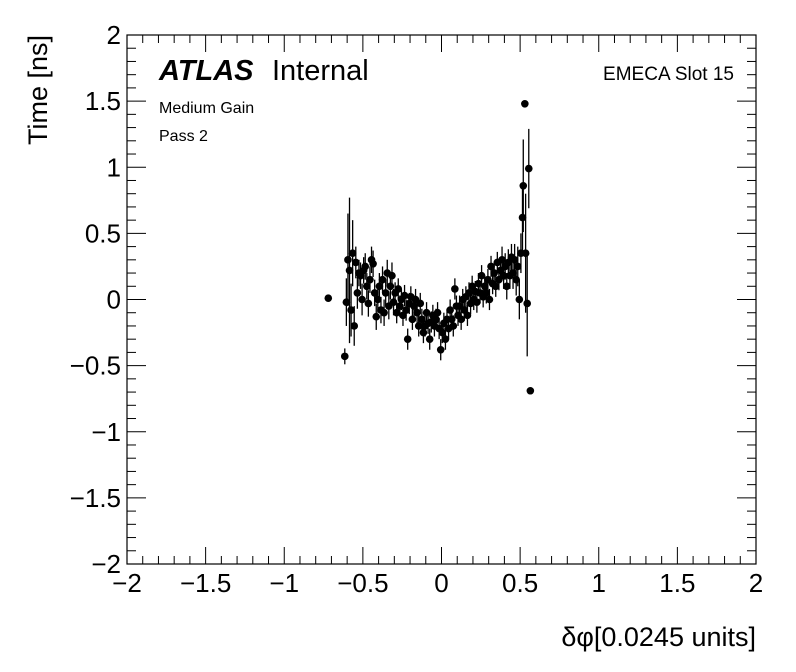 The width and height of the screenshot is (796, 672). What do you see at coordinates (114, 167) in the screenshot?
I see `y-tick-label: 1` at bounding box center [114, 167].